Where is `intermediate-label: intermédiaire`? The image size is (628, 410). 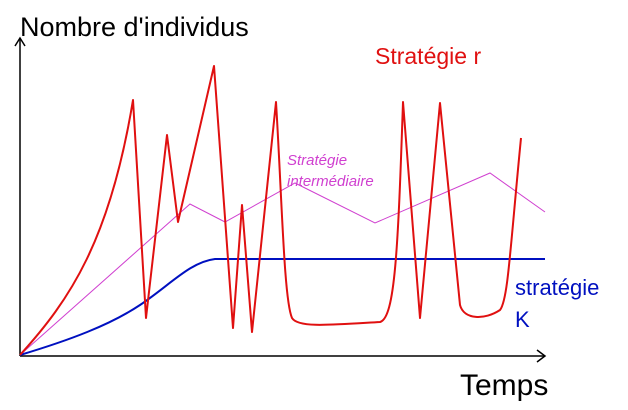
intermediate-label: intermédiaire is located at coordinates (330, 181).